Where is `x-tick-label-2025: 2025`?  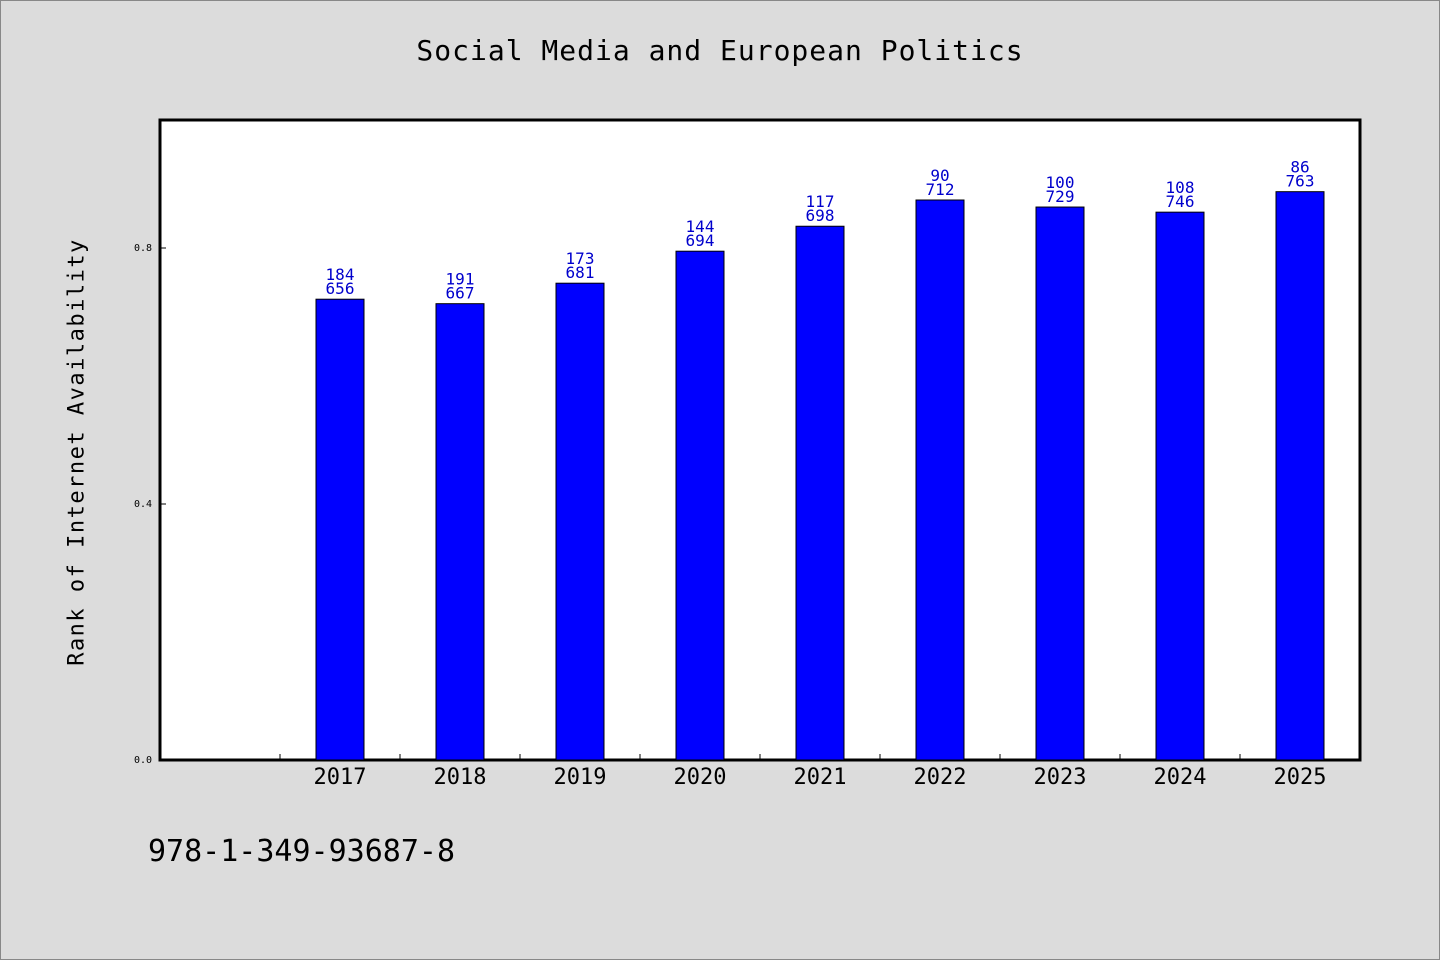
x-tick-label-2025: 2025 is located at coordinates (1300, 777).